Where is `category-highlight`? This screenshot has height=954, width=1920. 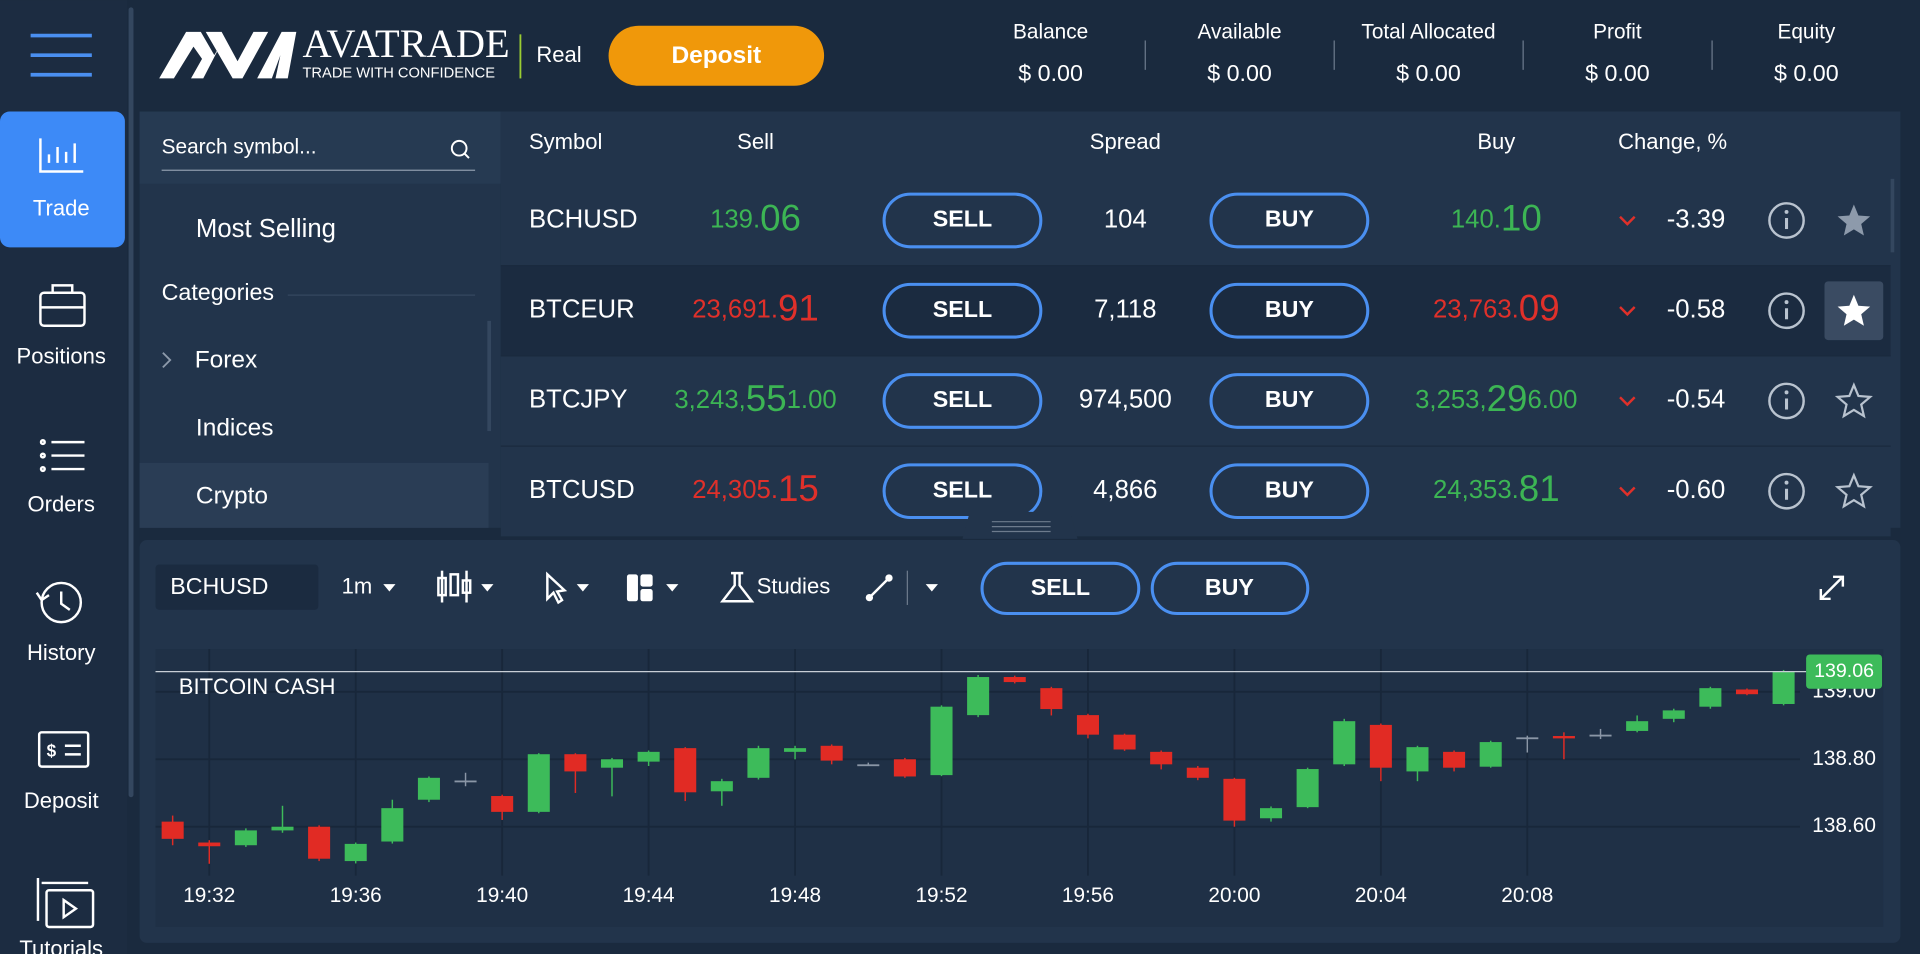
category-highlight is located at coordinates (314, 495).